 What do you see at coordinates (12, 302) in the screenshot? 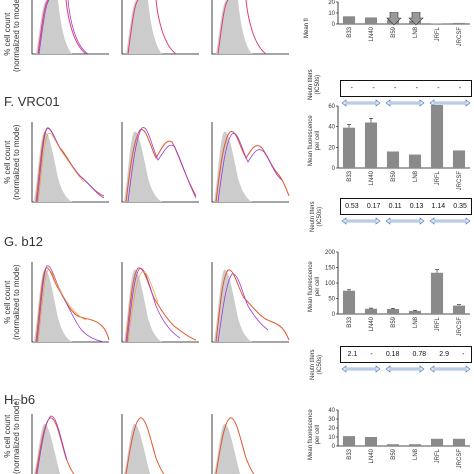
I see `y-axis-label-g: % cell count (normalized to mode)` at bounding box center [12, 302].